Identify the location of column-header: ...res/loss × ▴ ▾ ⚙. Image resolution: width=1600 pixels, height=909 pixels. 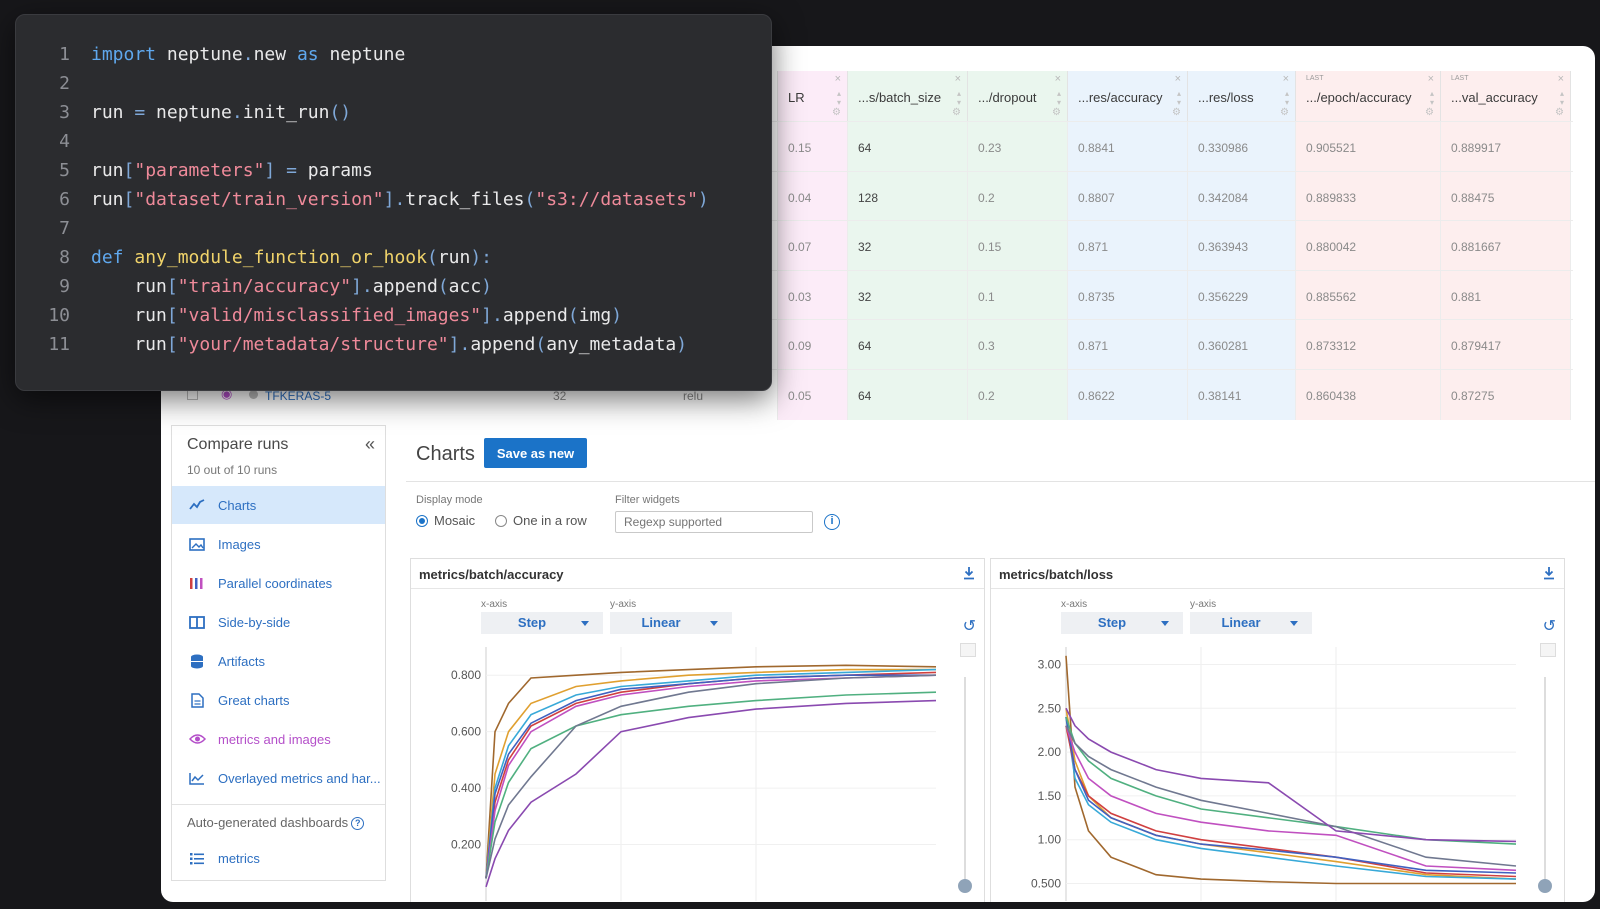
(1242, 96).